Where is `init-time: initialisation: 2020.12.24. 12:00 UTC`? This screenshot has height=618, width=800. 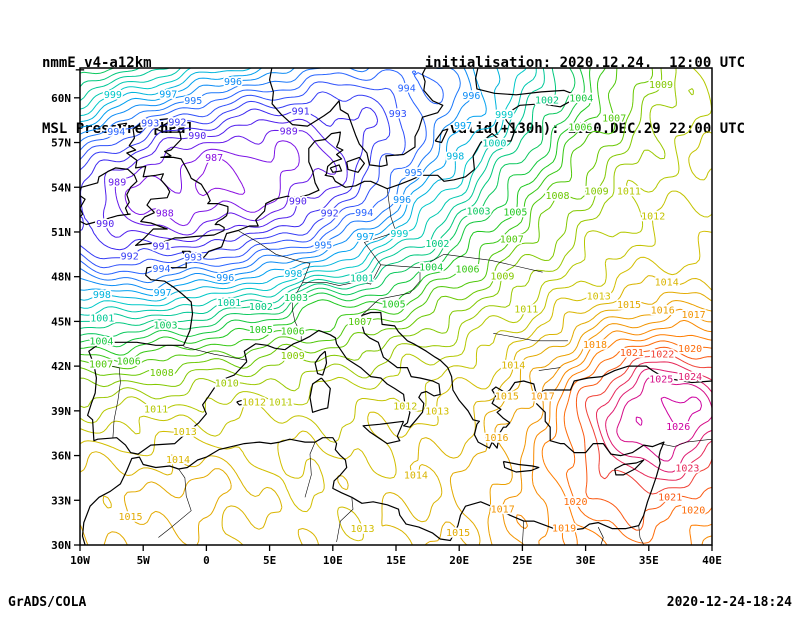 init-time: initialisation: 2020.12.24. 12:00 UTC is located at coordinates (584, 63).